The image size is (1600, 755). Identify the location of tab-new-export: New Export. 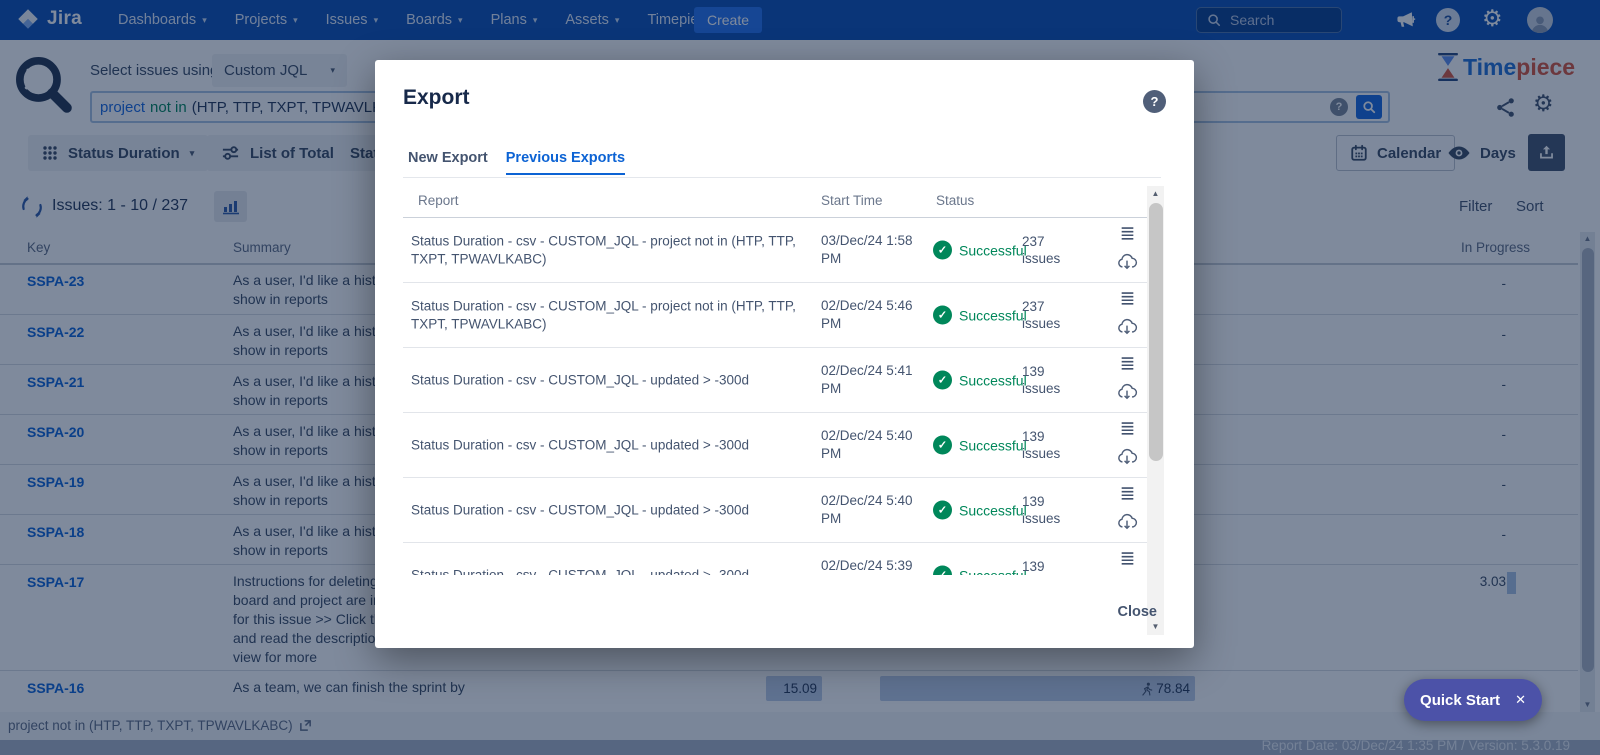
(448, 158).